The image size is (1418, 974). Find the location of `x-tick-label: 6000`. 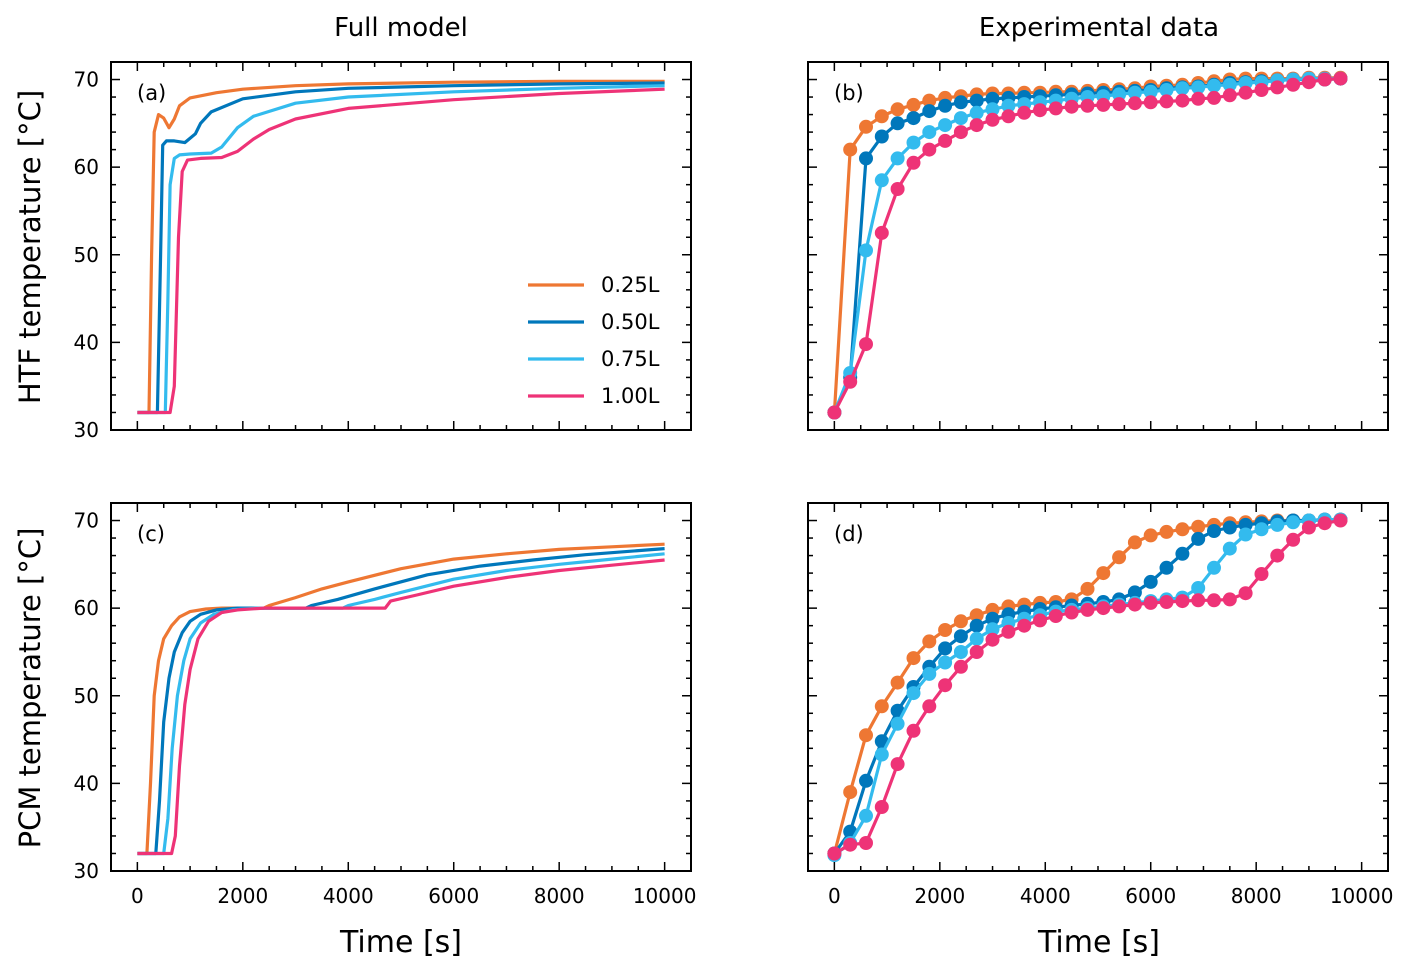

x-tick-label: 6000 is located at coordinates (453, 896).